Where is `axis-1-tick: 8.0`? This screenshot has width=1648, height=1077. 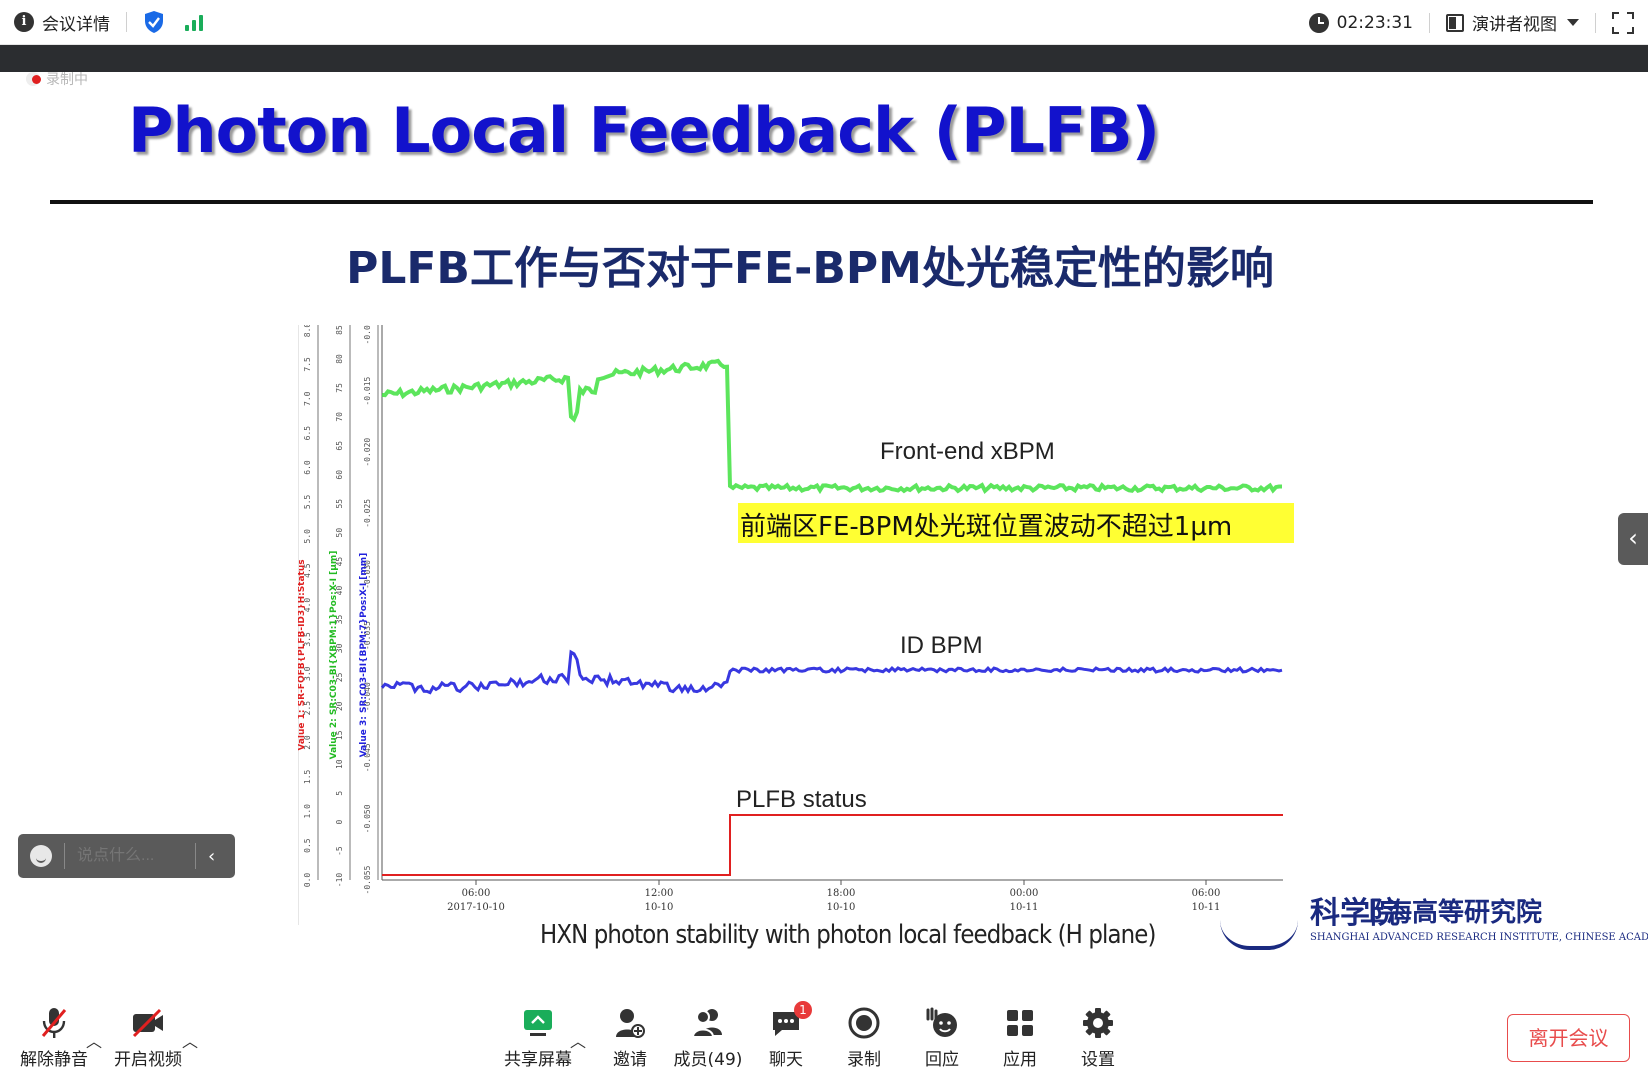
axis-1-tick: 8.0 is located at coordinates (307, 331).